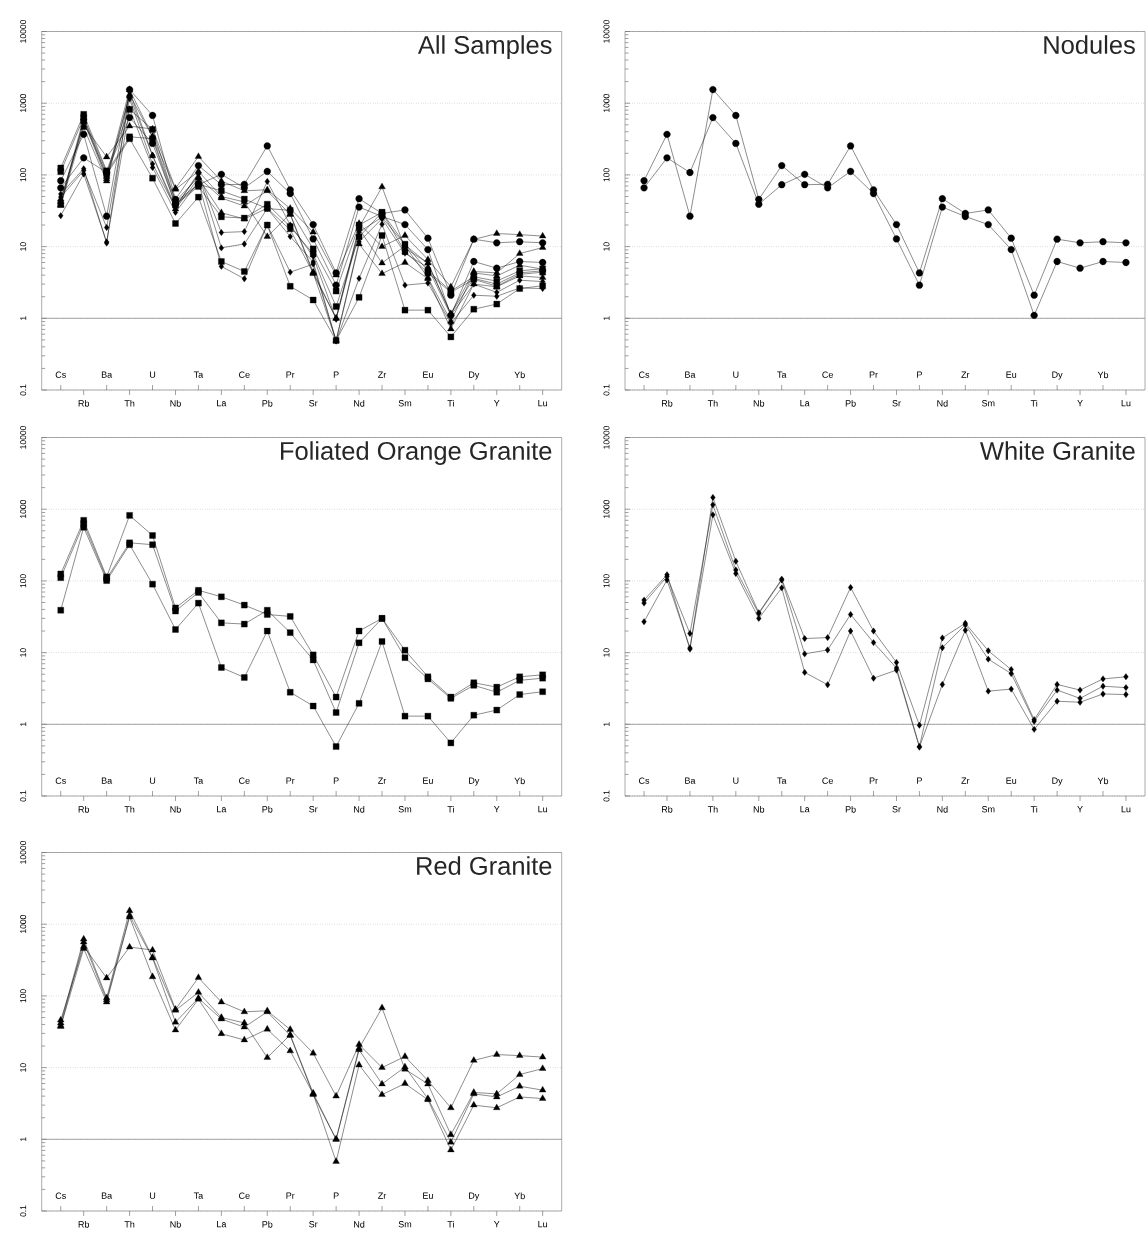 Image resolution: width=1147 pixels, height=1234 pixels. I want to click on chart-title: Red Granite, so click(484, 865).